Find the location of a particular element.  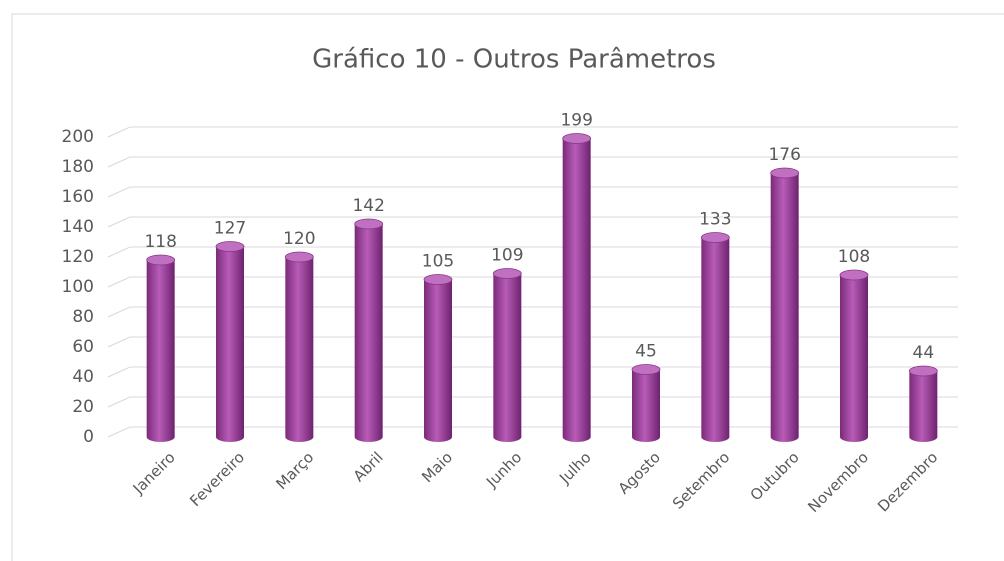

y-tick-label: 40 is located at coordinates (83, 377).